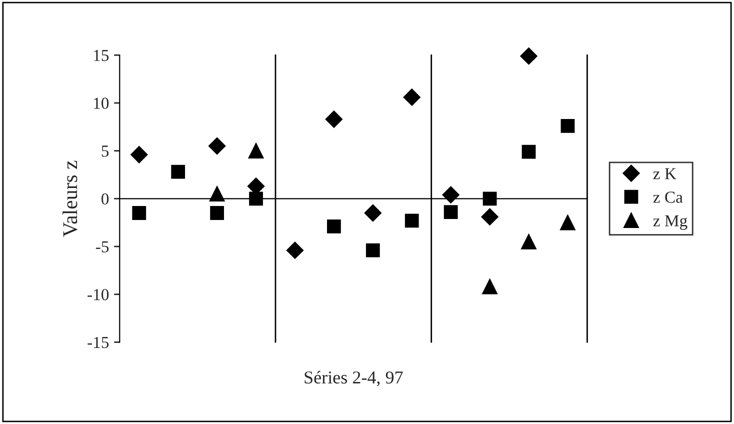 This screenshot has height=424, width=734. I want to click on legend-label: z Ca, so click(668, 197).